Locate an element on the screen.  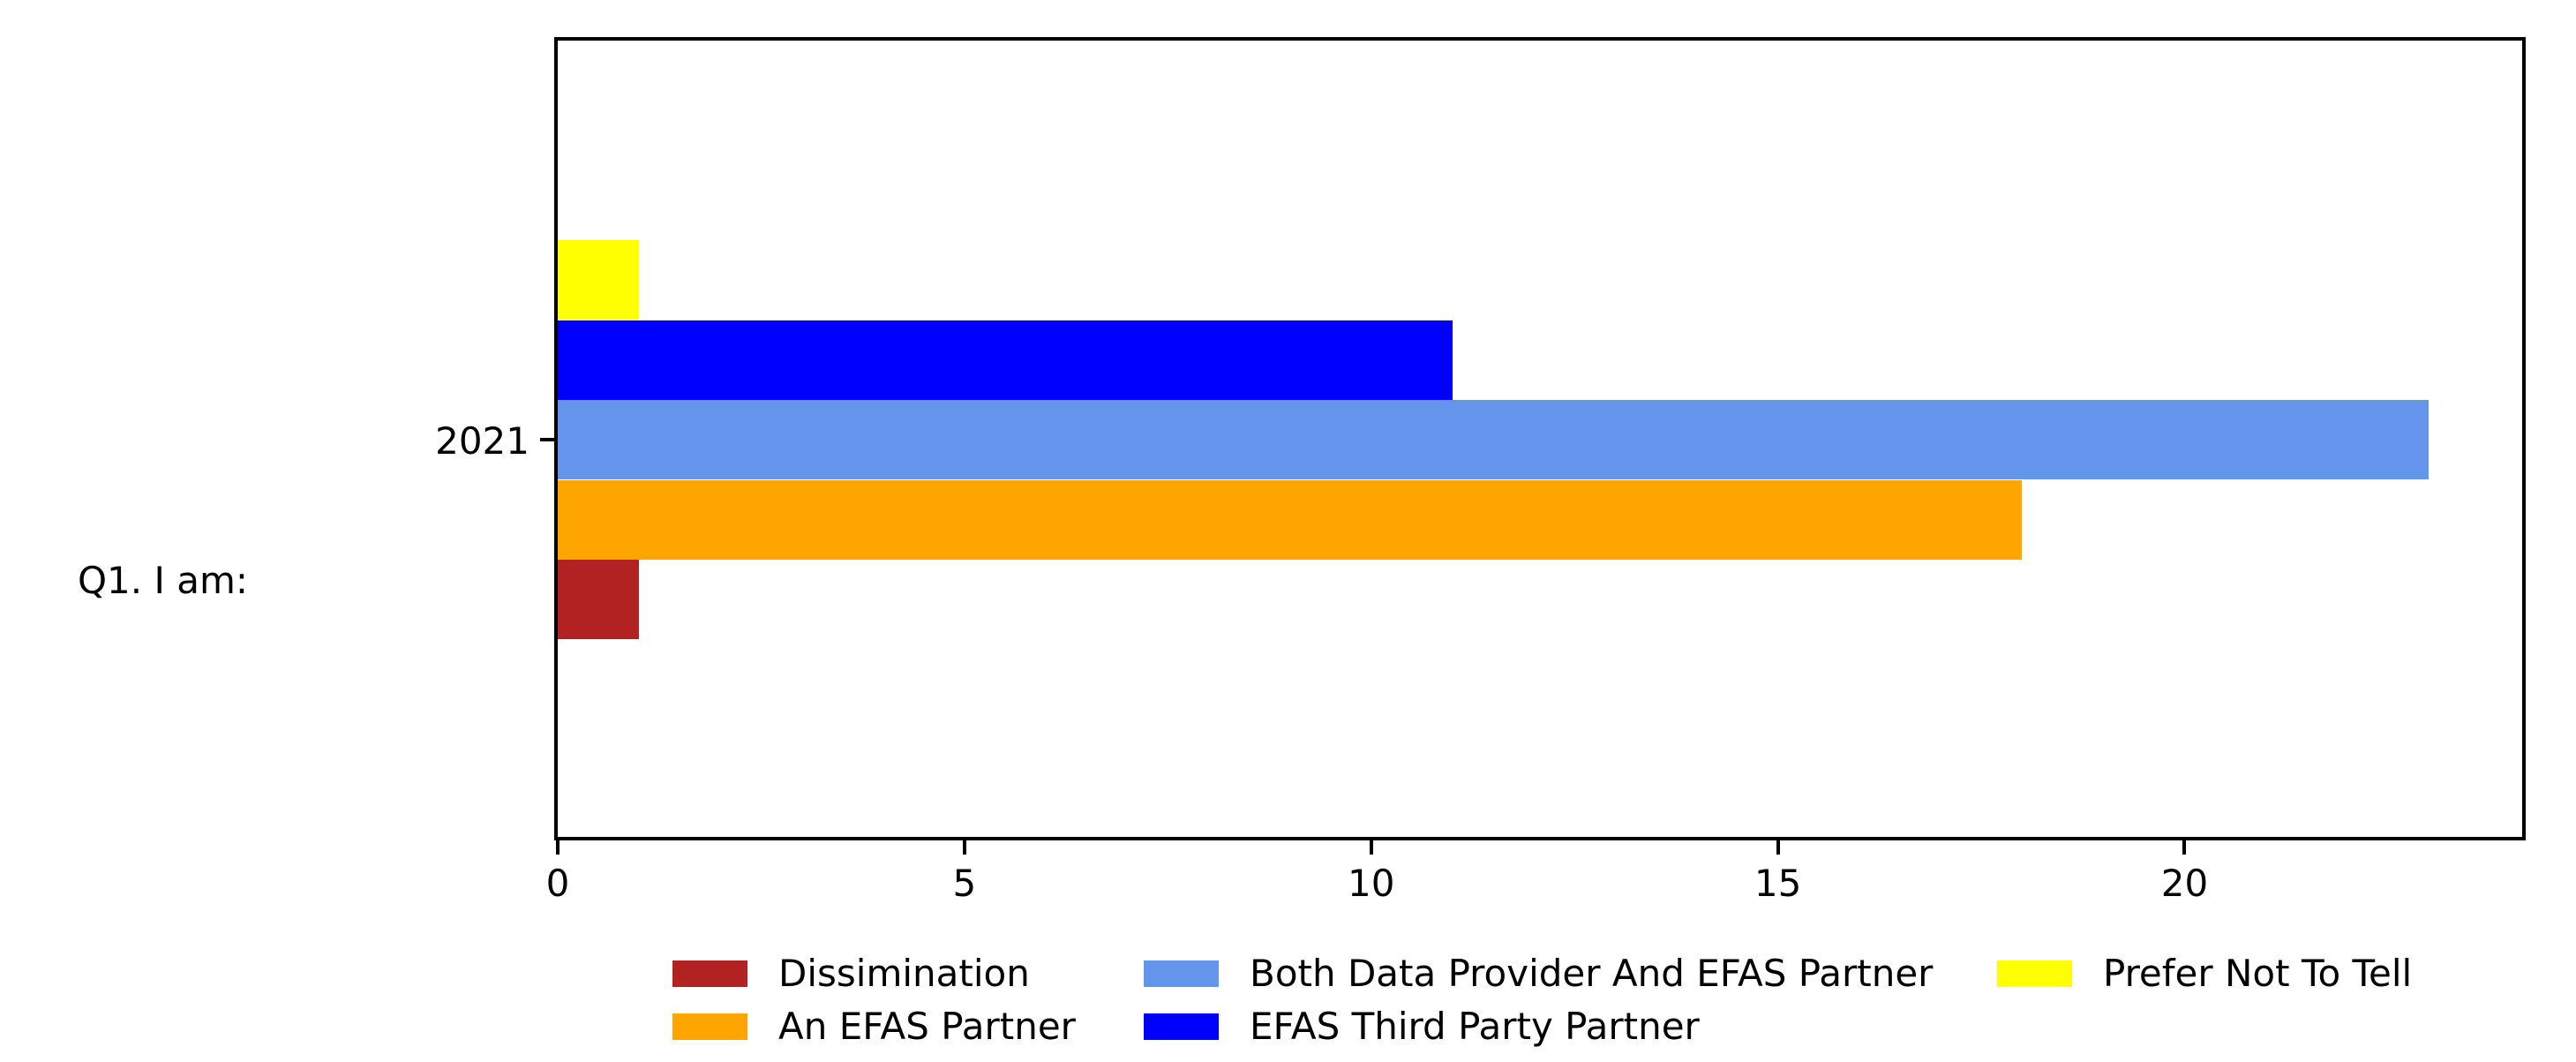
bar-efas-third-party-partner is located at coordinates (1005, 360).